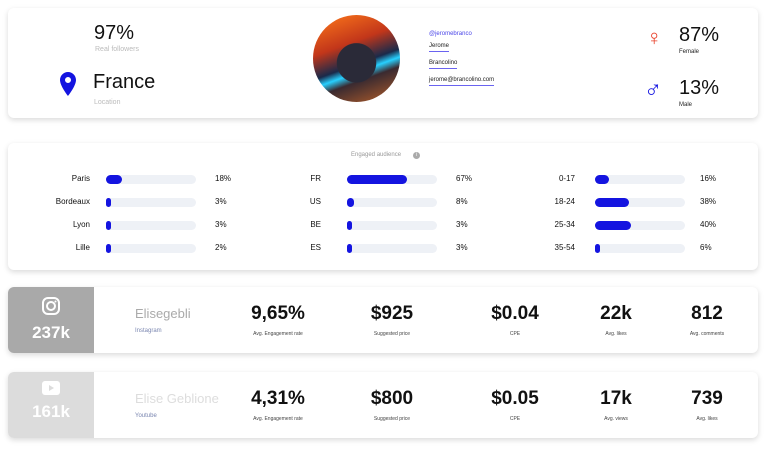 The width and height of the screenshot is (768, 449). Describe the element at coordinates (51, 411) in the screenshot. I see `followers-count: 161k` at that location.